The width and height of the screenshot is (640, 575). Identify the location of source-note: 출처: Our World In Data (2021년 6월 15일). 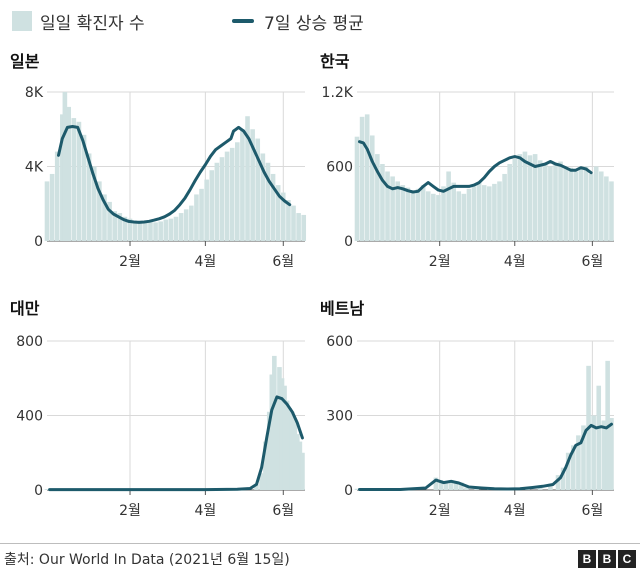
(147, 560).